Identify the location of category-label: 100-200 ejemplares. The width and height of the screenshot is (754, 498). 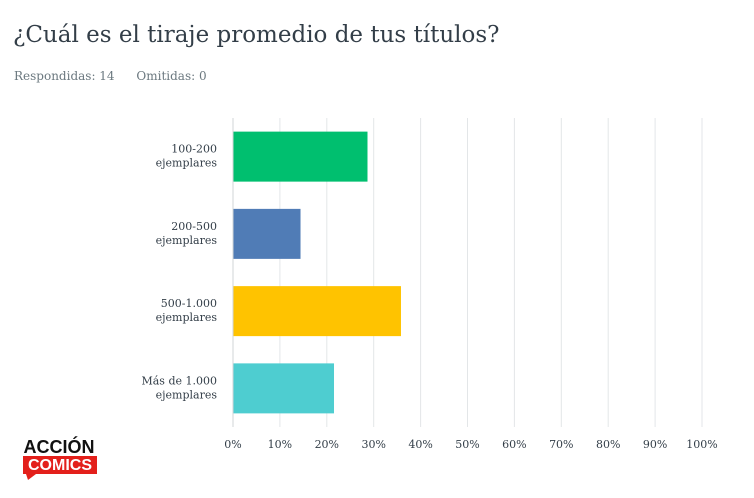
(187, 156).